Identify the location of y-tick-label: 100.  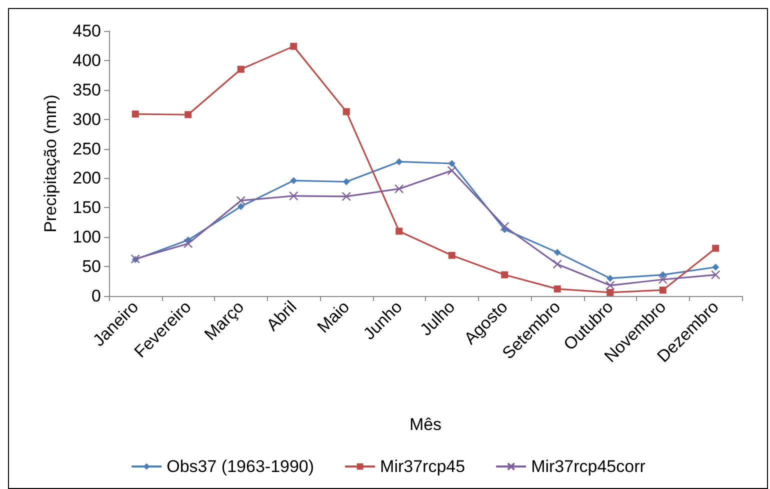
(86, 237).